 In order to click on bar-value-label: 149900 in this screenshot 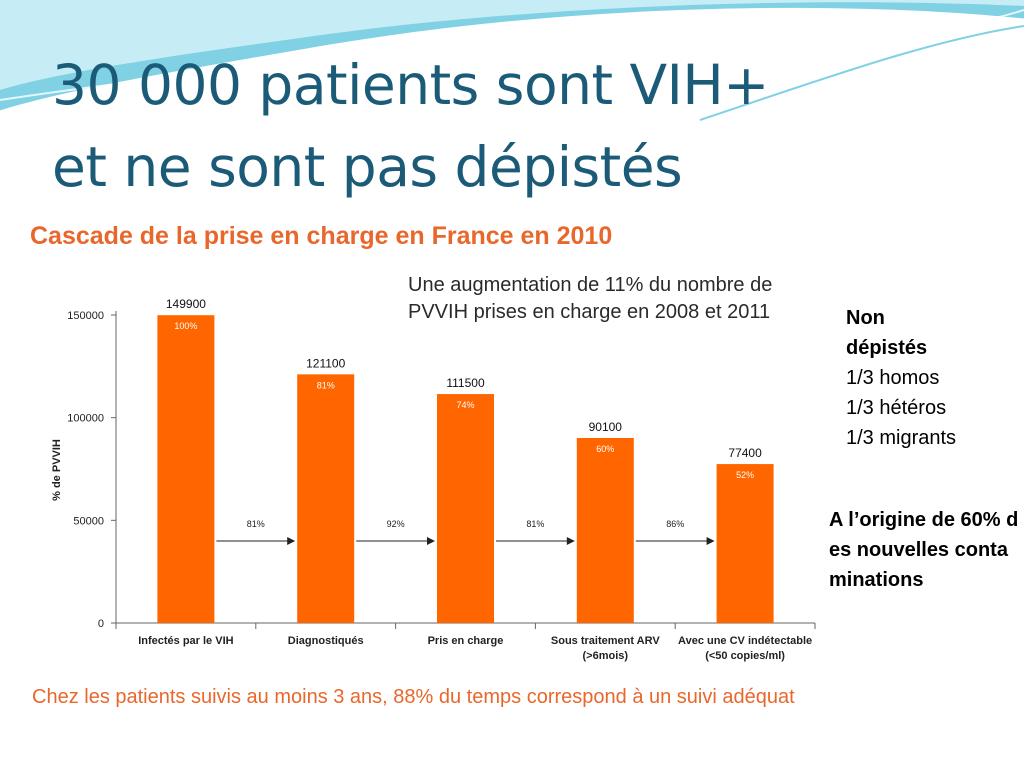, I will do `click(186, 304)`.